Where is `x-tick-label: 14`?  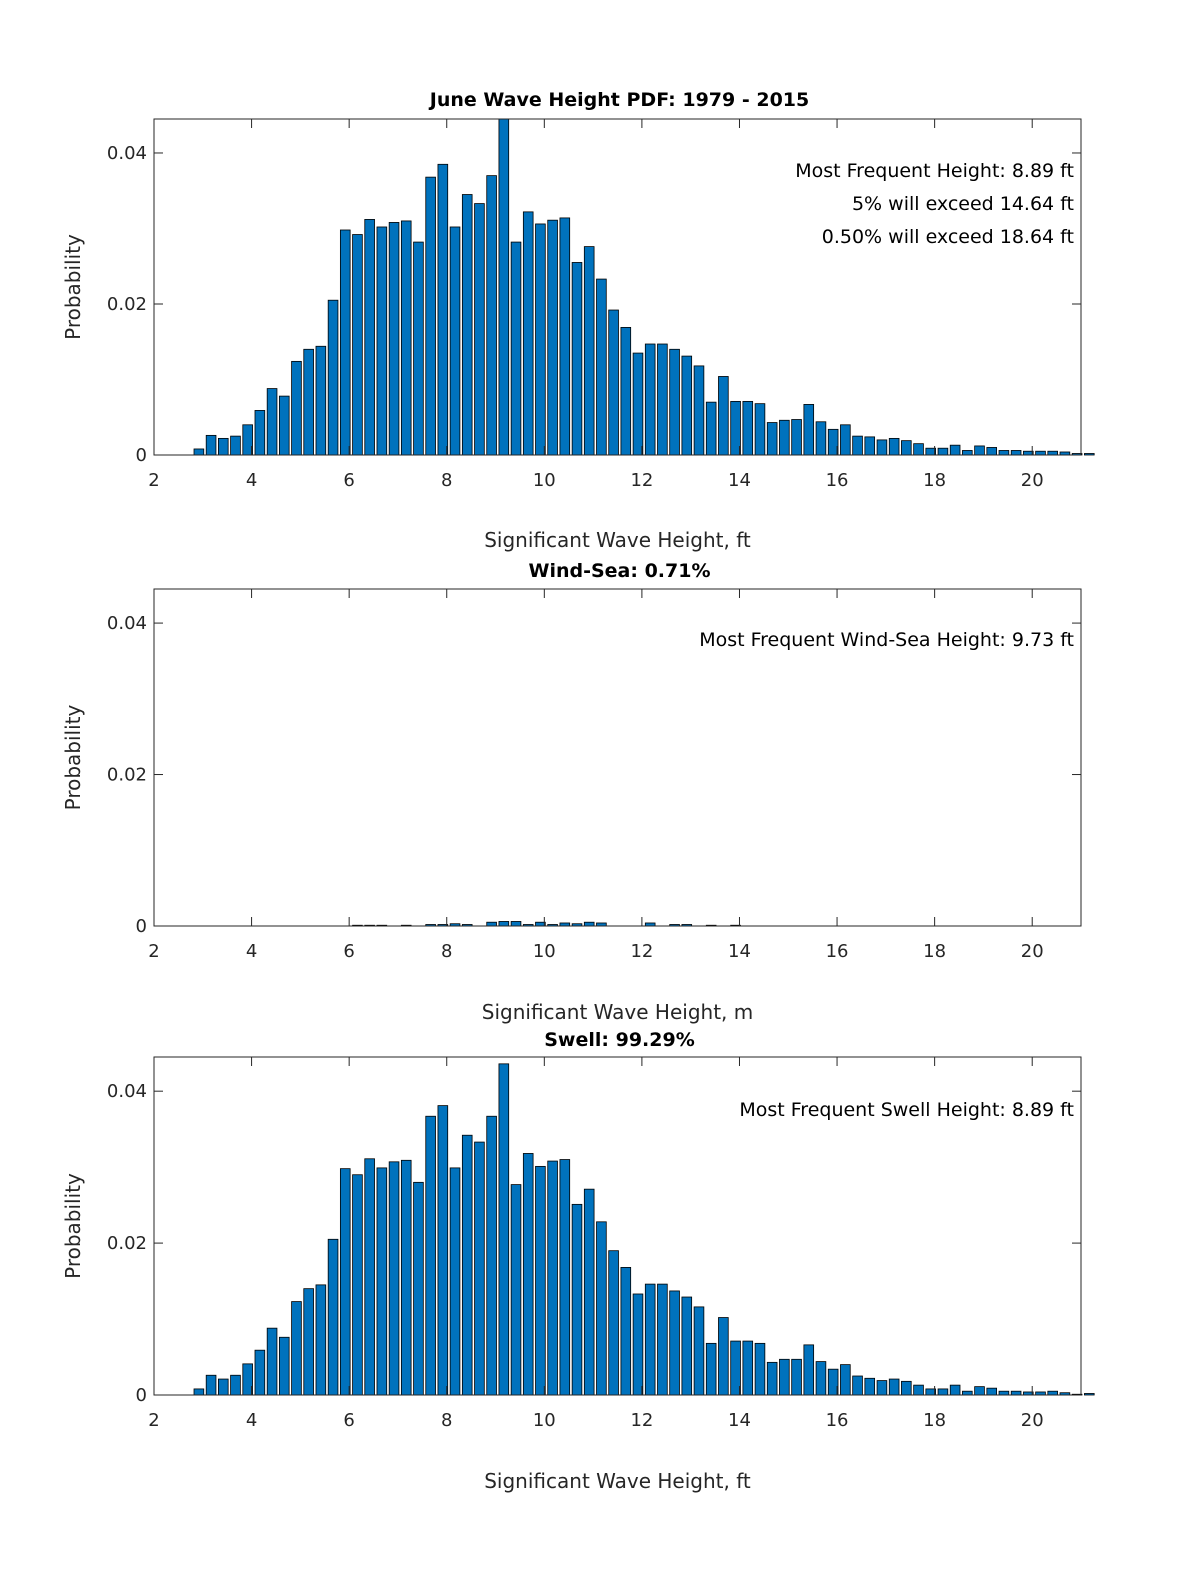
x-tick-label: 14 is located at coordinates (739, 1420).